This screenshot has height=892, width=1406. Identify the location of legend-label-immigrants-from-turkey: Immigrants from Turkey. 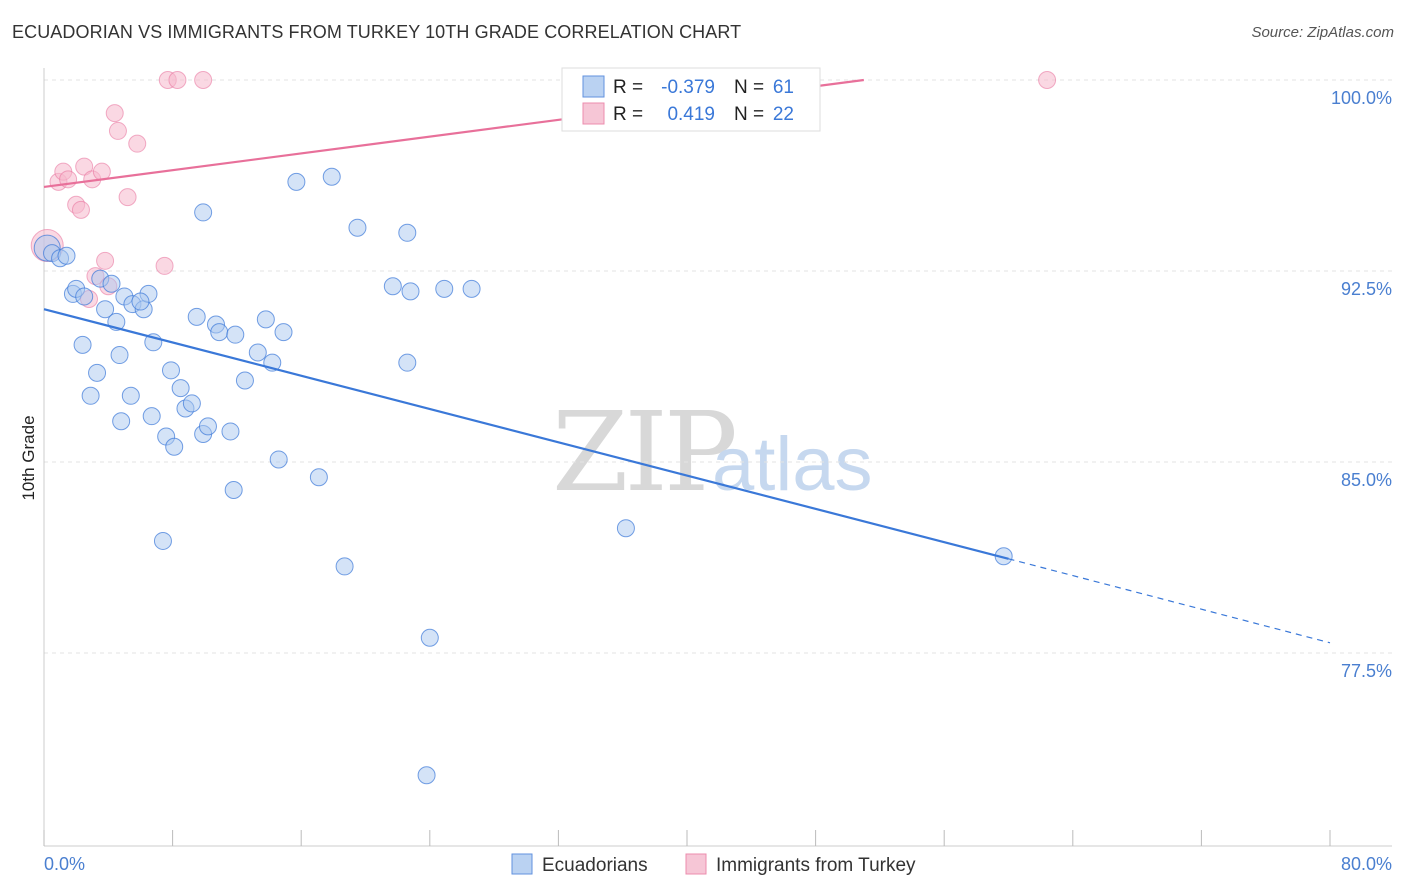
(816, 865).